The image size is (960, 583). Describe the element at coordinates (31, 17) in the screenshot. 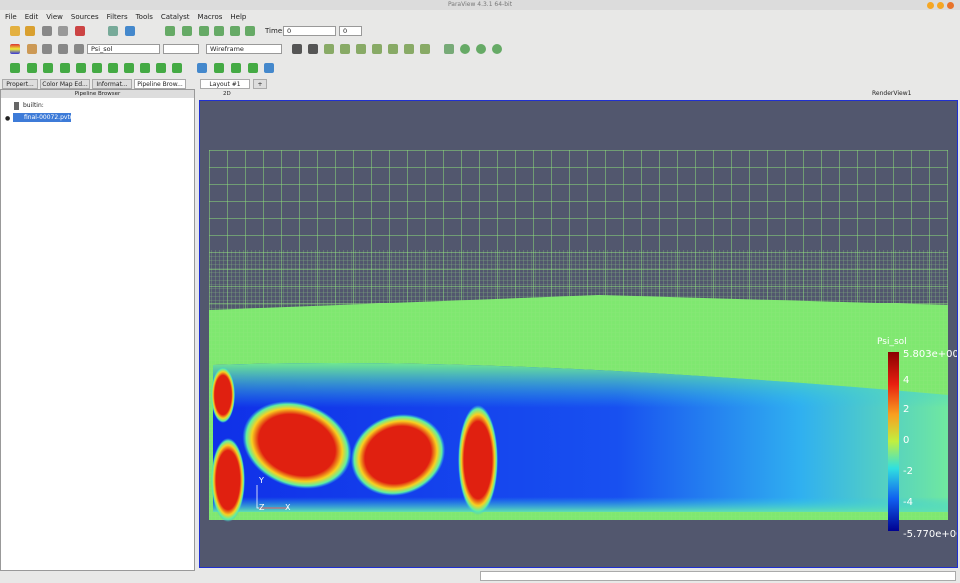

I see `menu-item: Edit` at that location.